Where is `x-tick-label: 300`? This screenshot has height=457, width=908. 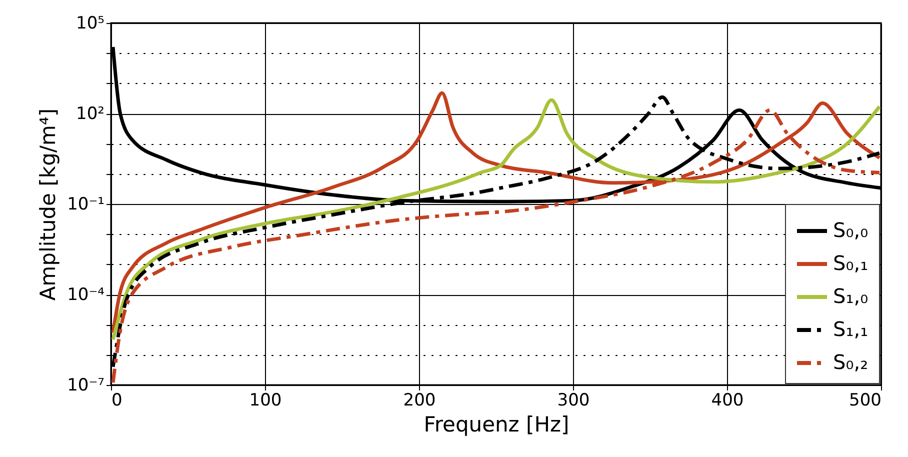
x-tick-label: 300 is located at coordinates (573, 400).